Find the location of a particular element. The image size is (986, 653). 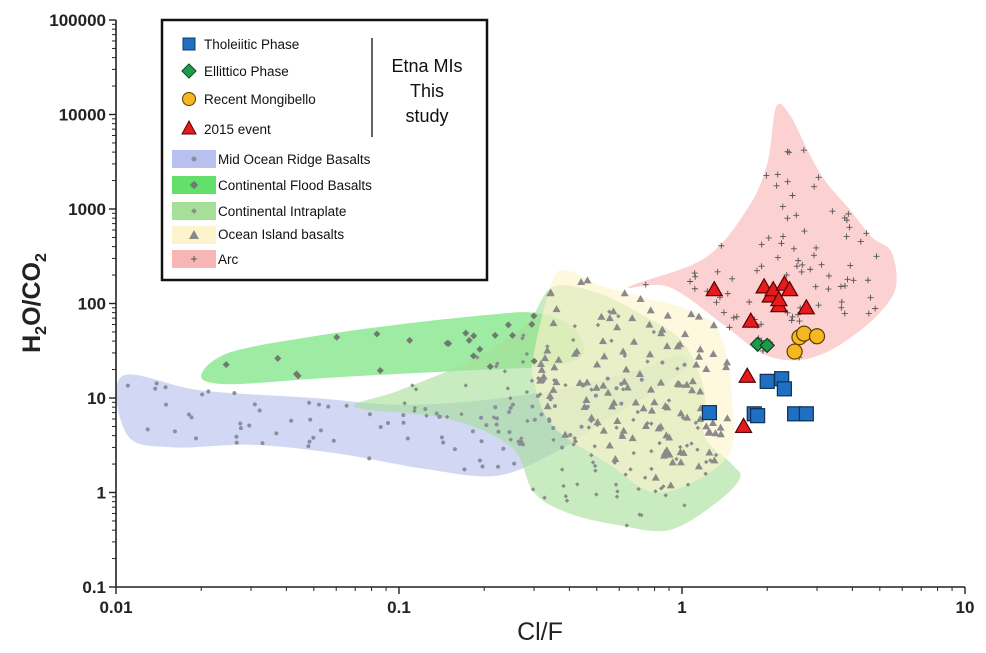

y-tick-label: 10 is located at coordinates (96, 398).